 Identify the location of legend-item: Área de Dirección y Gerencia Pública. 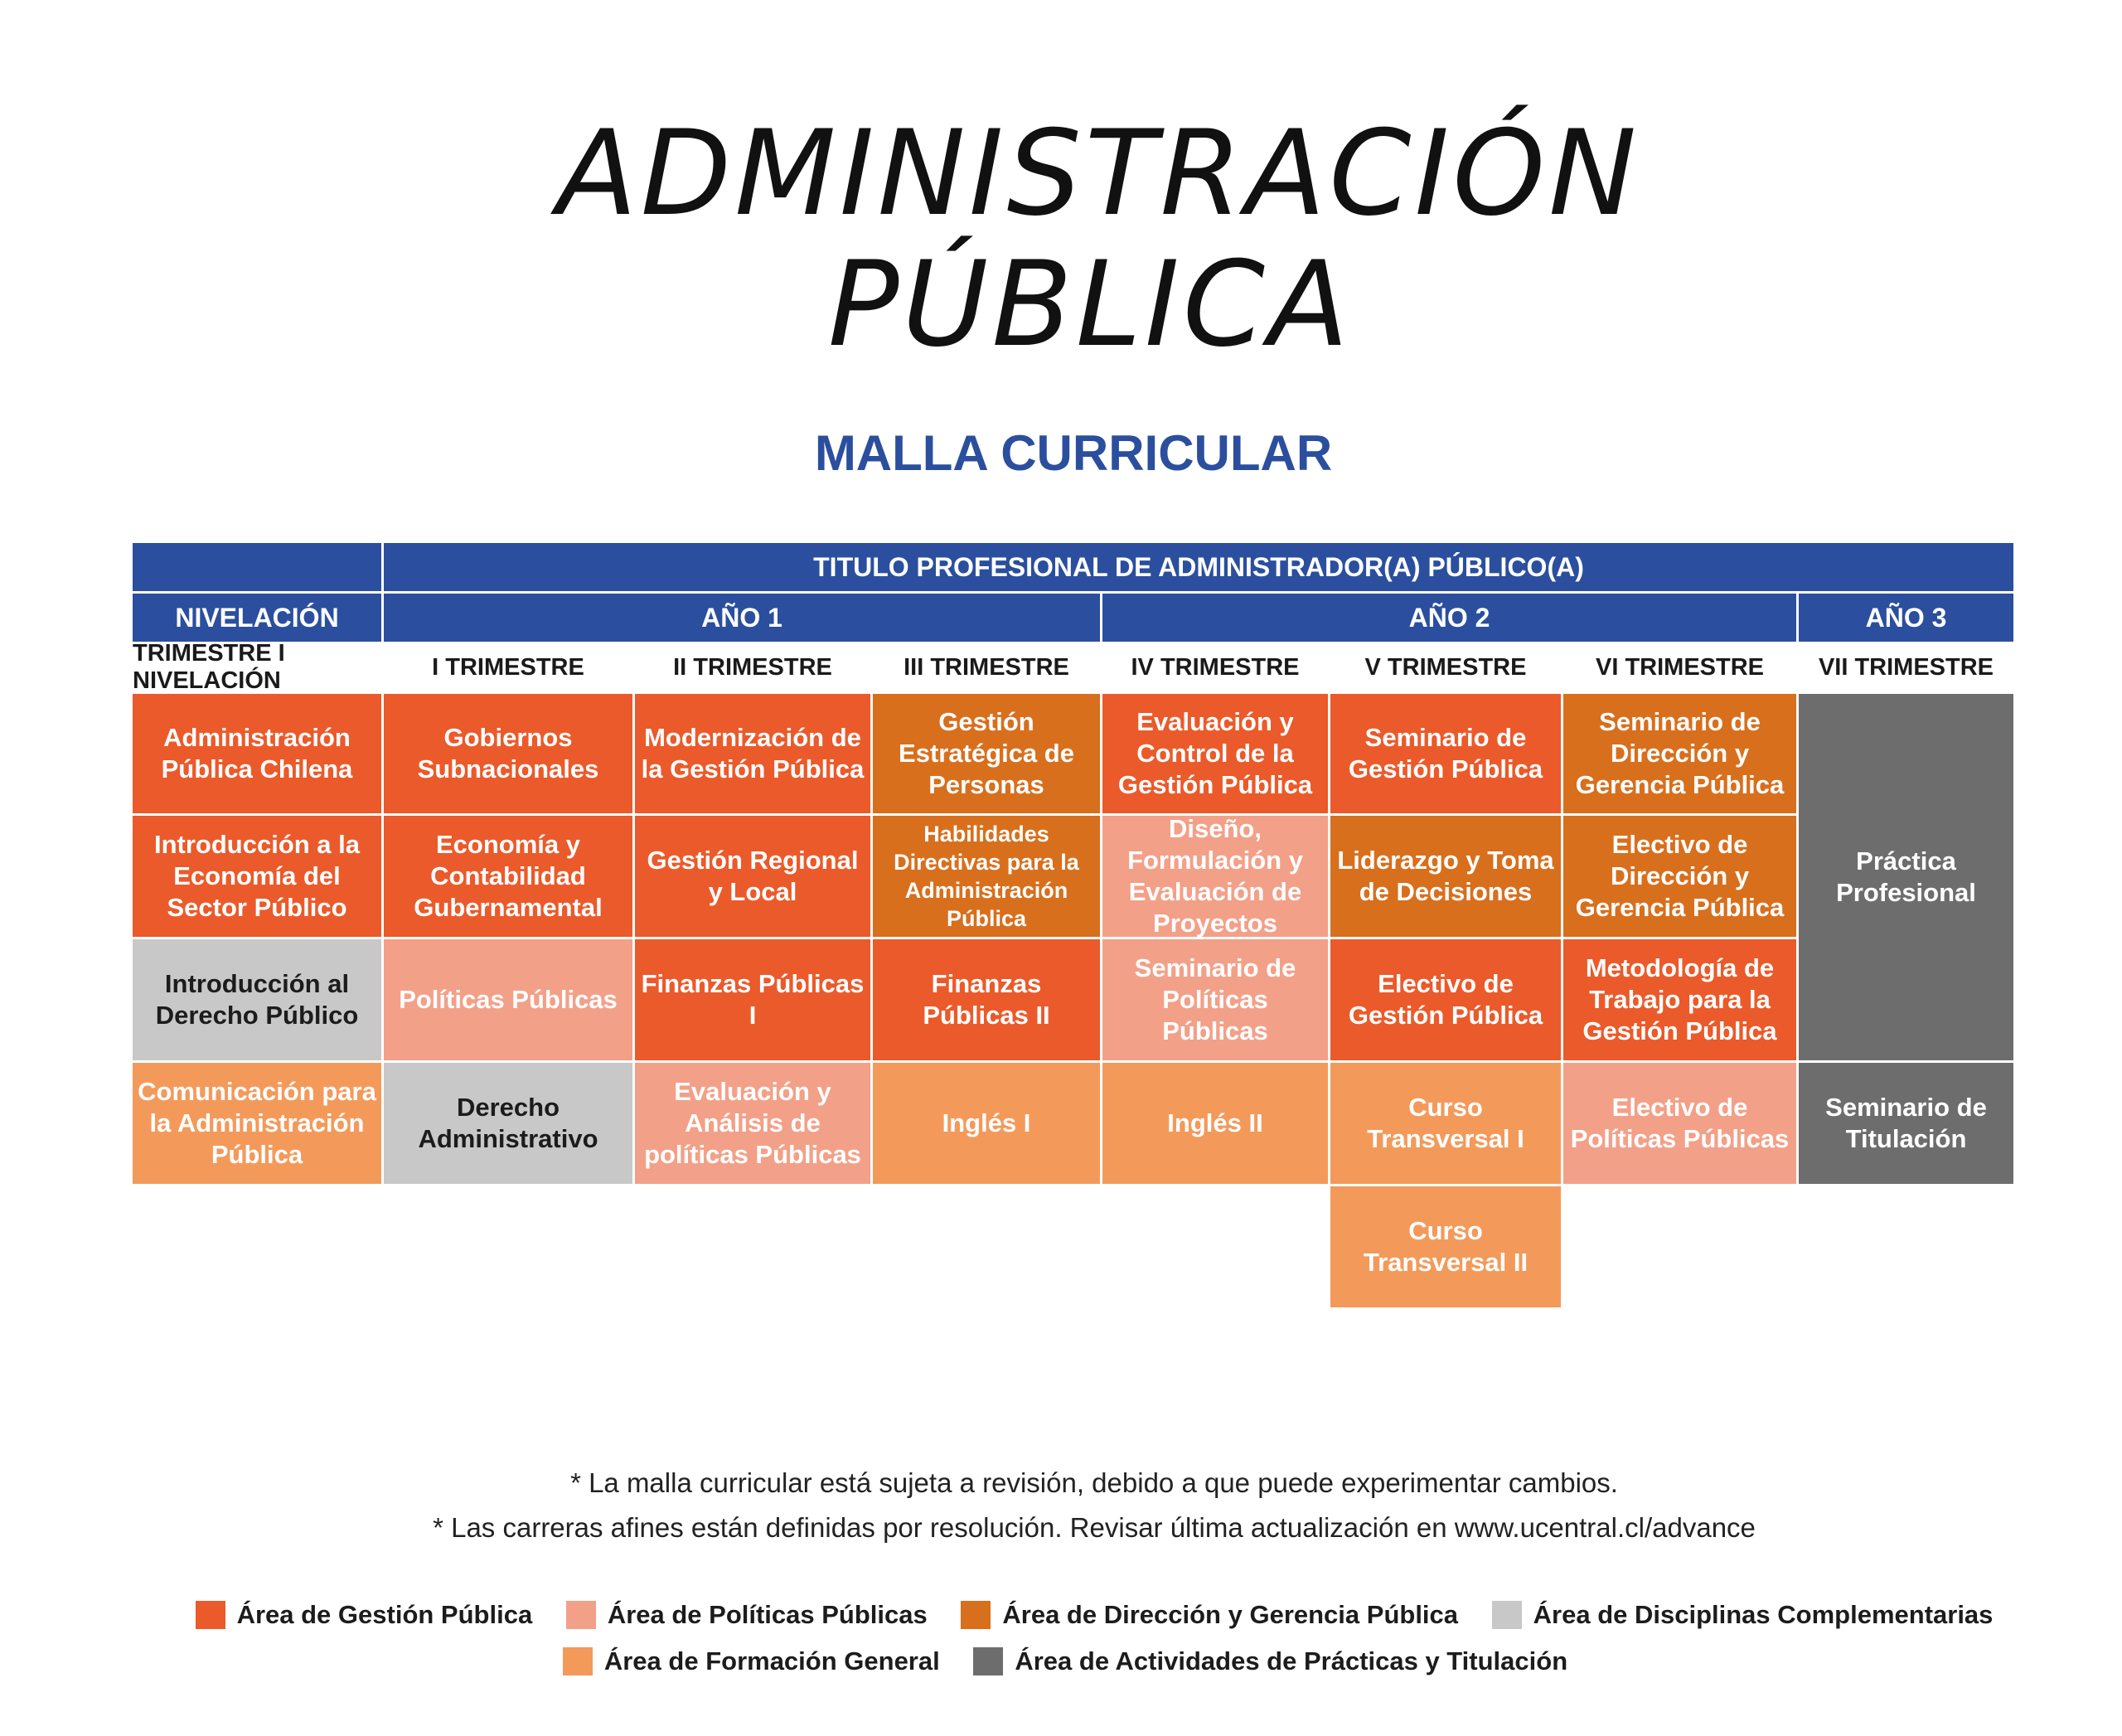
(1209, 1615).